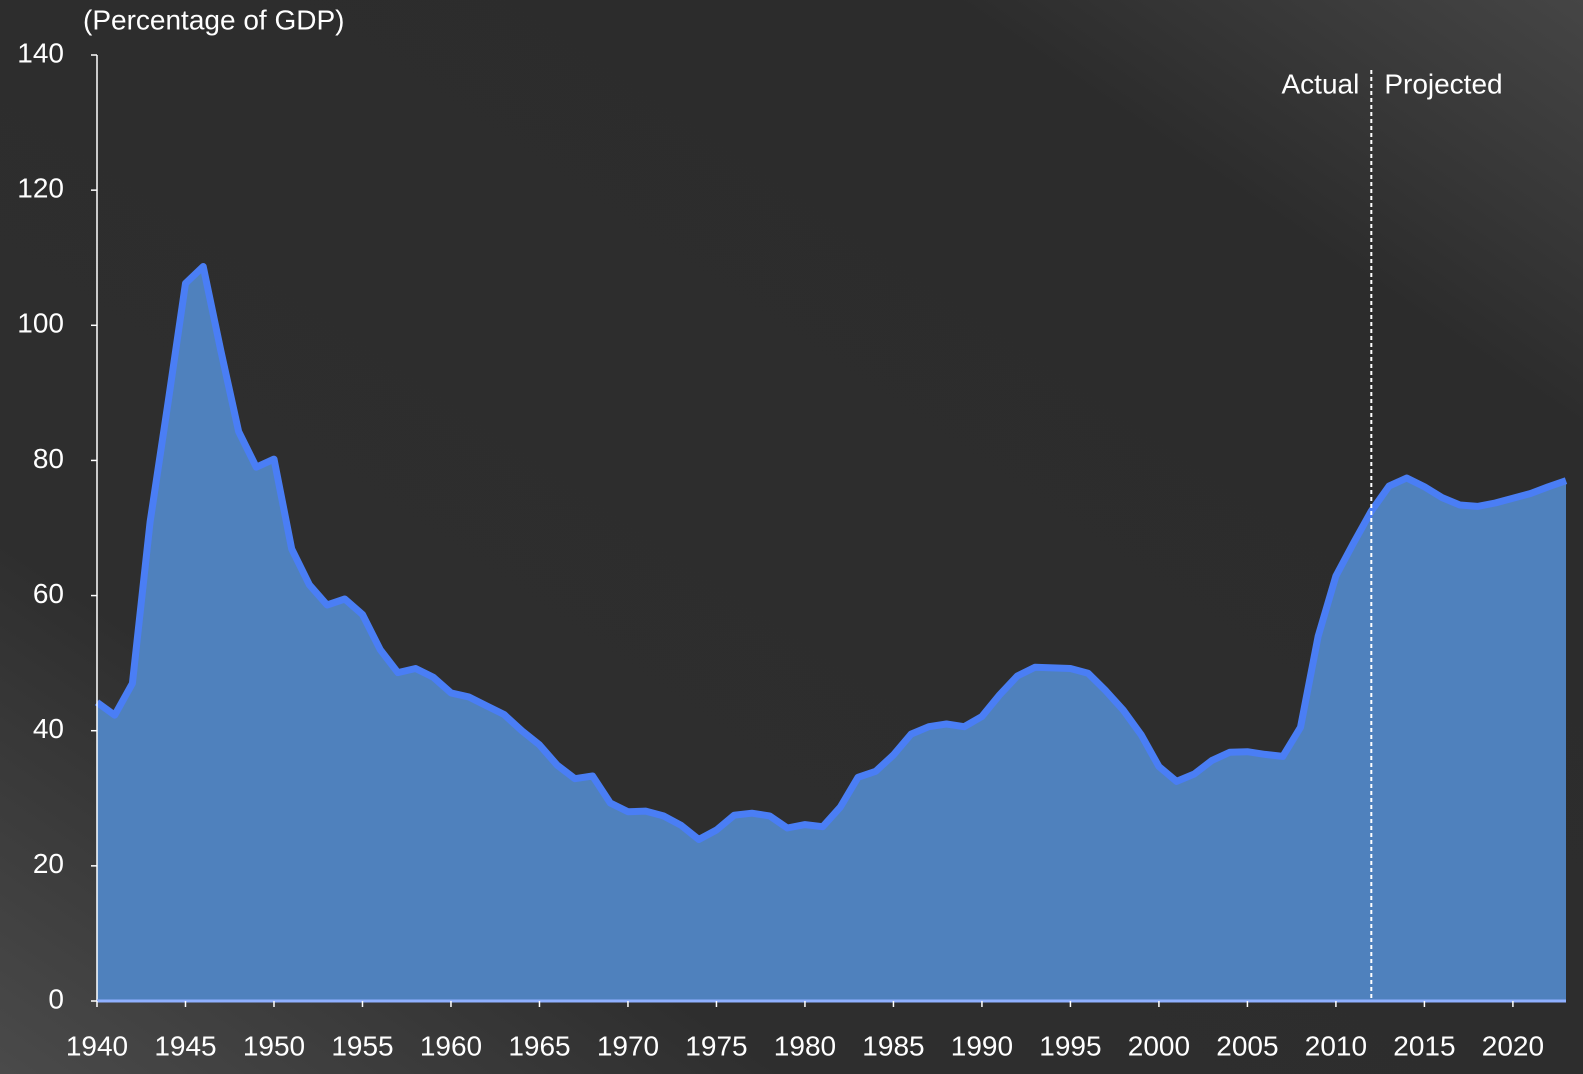 This screenshot has height=1074, width=1583. What do you see at coordinates (893, 1045) in the screenshot?
I see `x-tick-label: 1985` at bounding box center [893, 1045].